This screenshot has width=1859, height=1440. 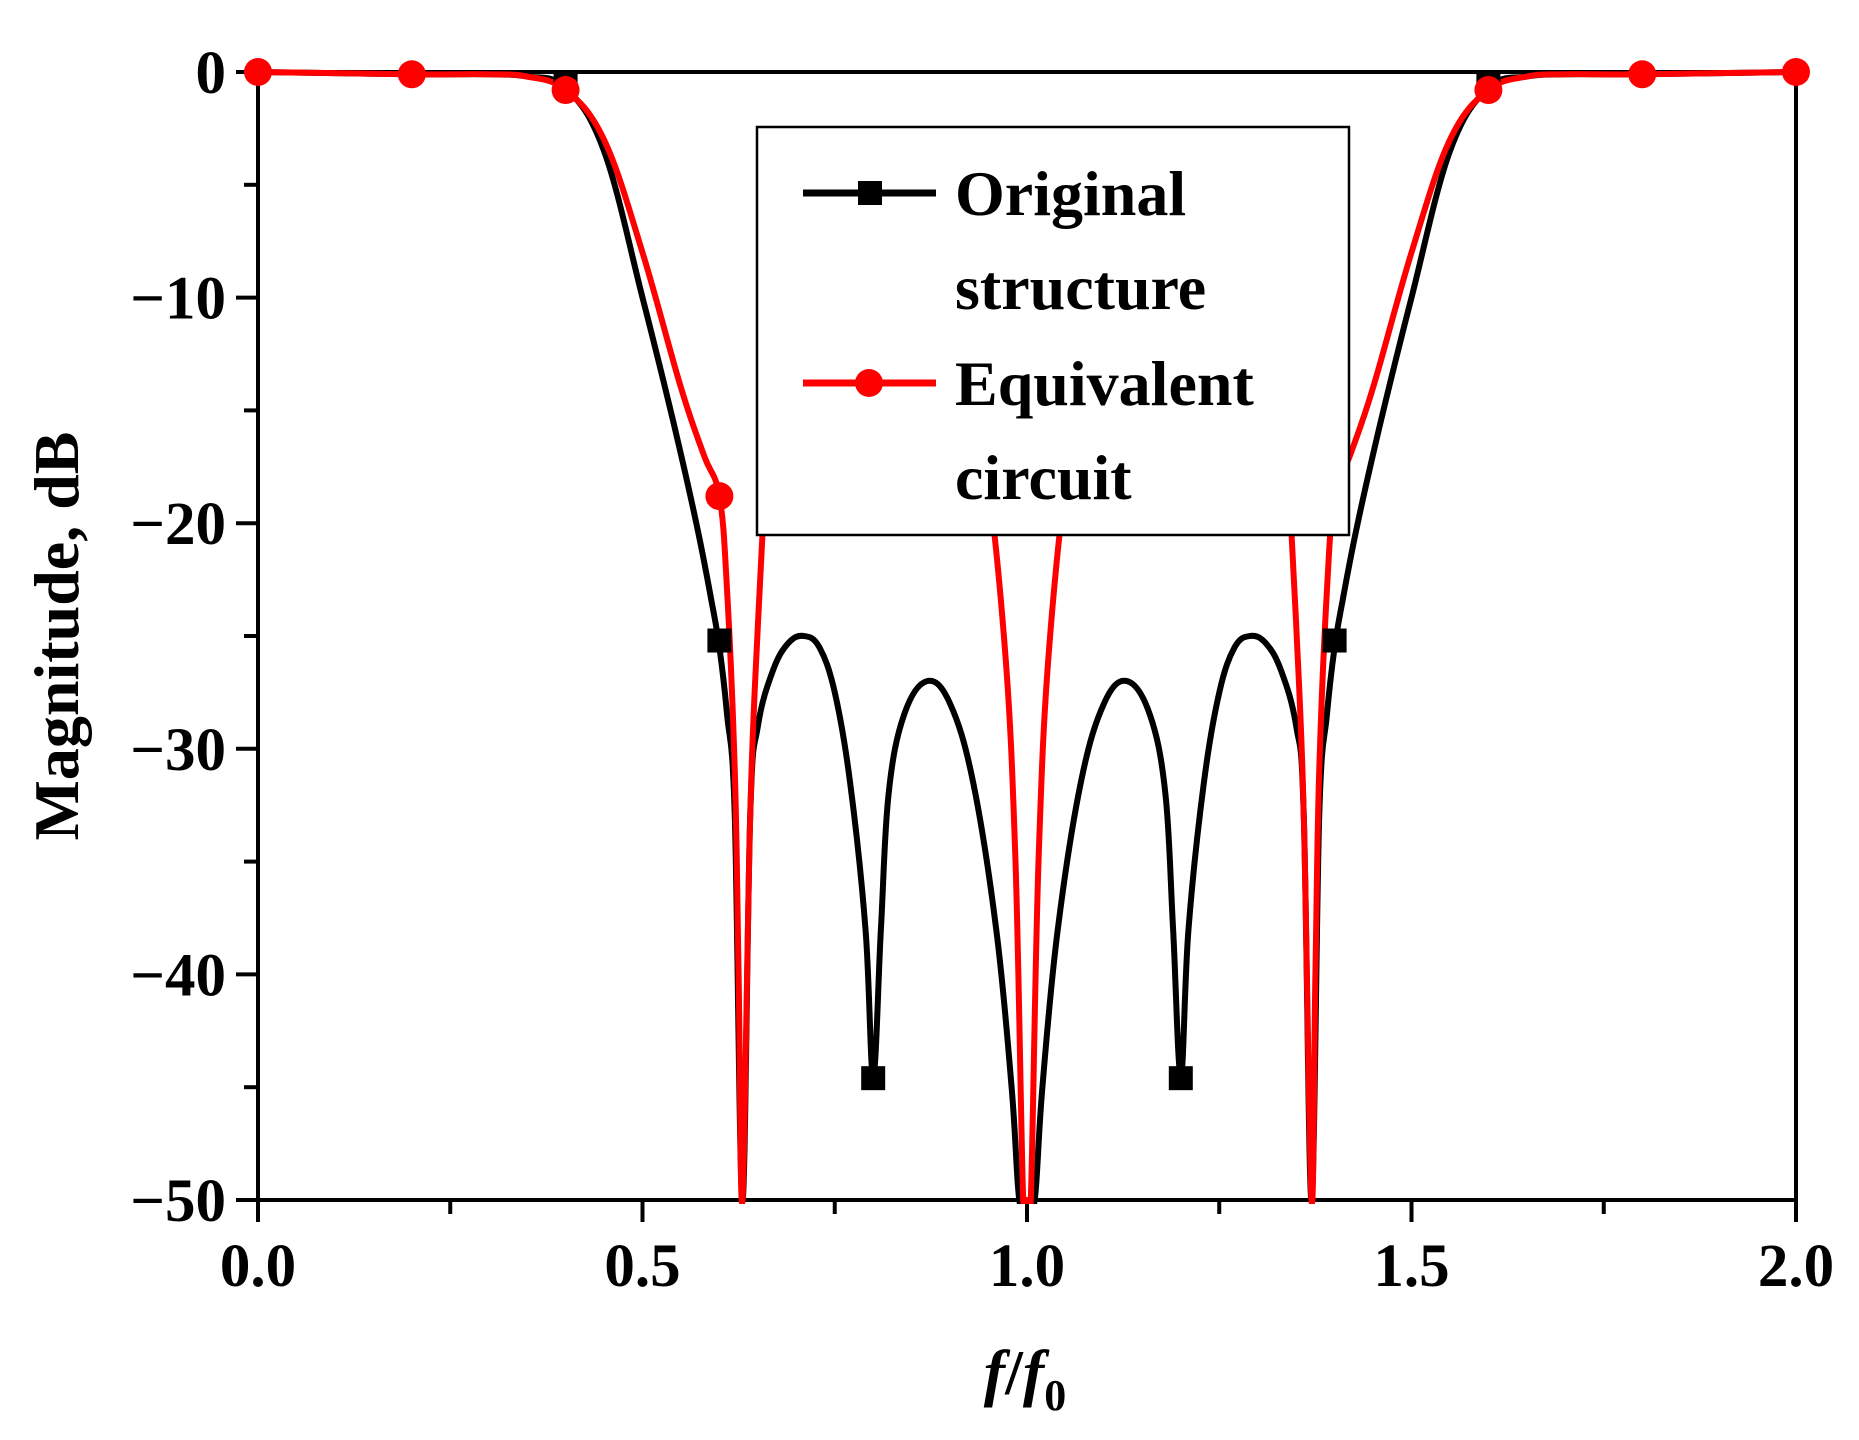 What do you see at coordinates (870, 193) in the screenshot?
I see `legend-marker-original` at bounding box center [870, 193].